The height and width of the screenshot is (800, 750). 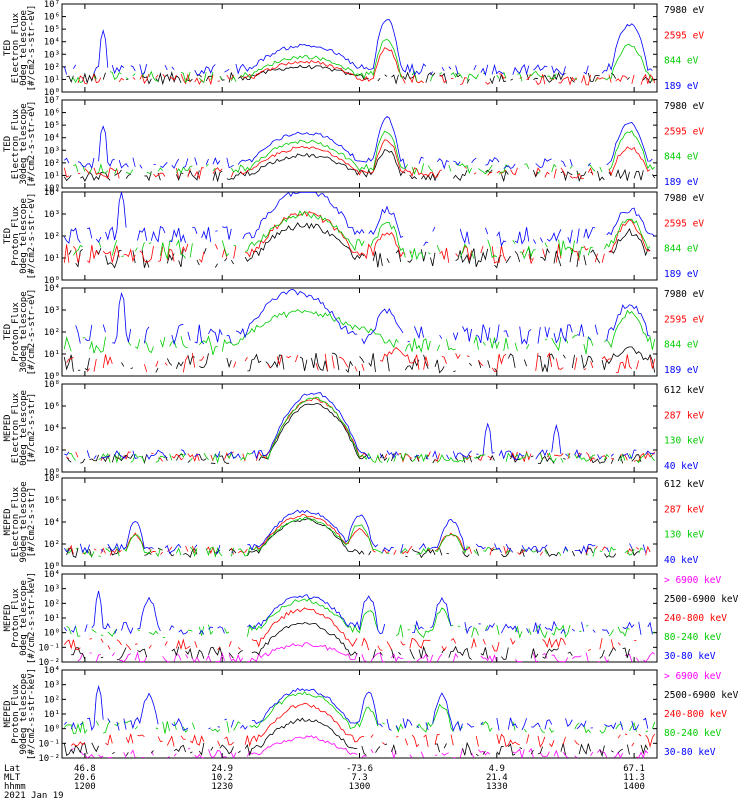 What do you see at coordinates (634, 769) in the screenshot?
I see `lat-tick-label: 67.1` at bounding box center [634, 769].